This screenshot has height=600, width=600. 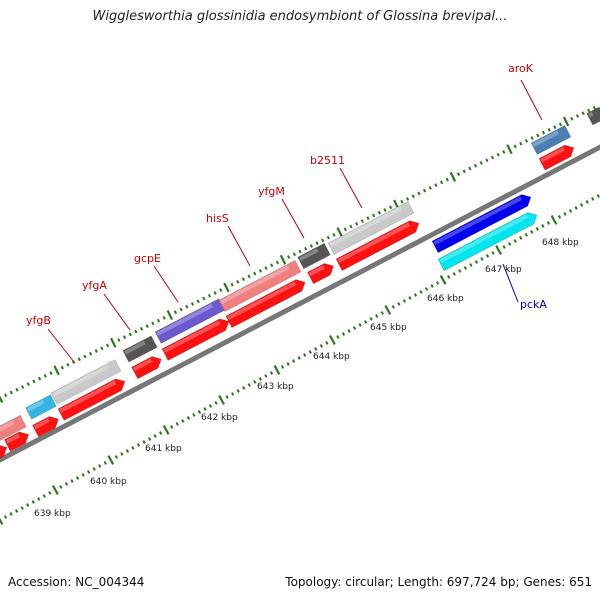 I want to click on gene-block-yfgM, so click(x=314, y=256).